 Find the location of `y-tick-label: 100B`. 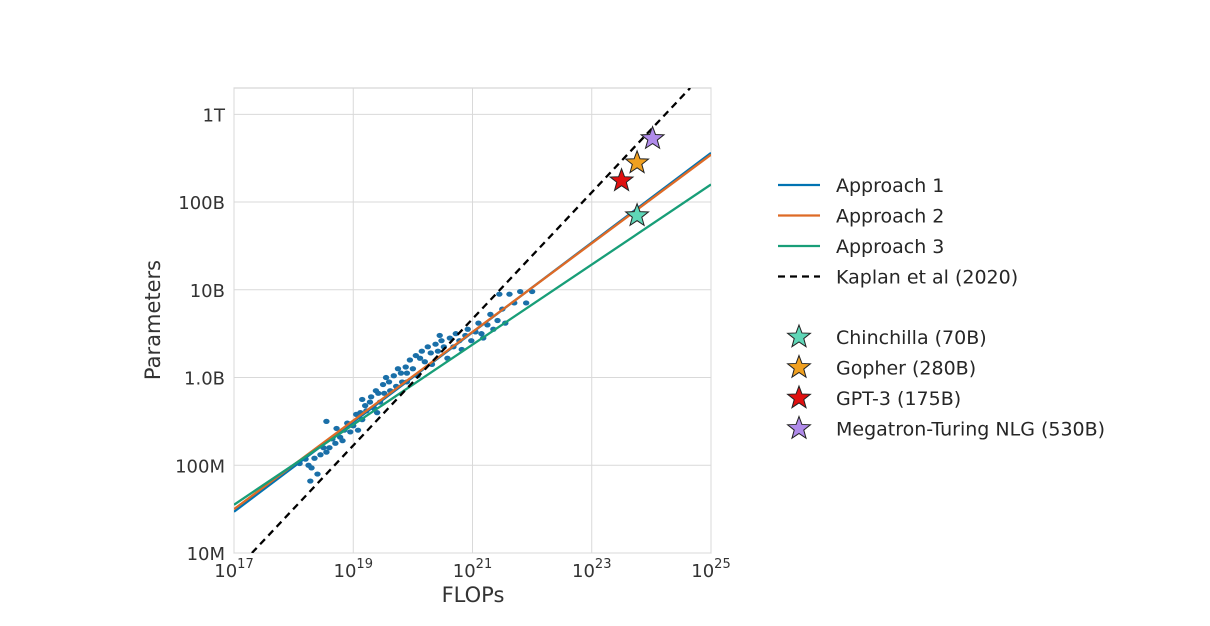

y-tick-label: 100B is located at coordinates (201, 203).